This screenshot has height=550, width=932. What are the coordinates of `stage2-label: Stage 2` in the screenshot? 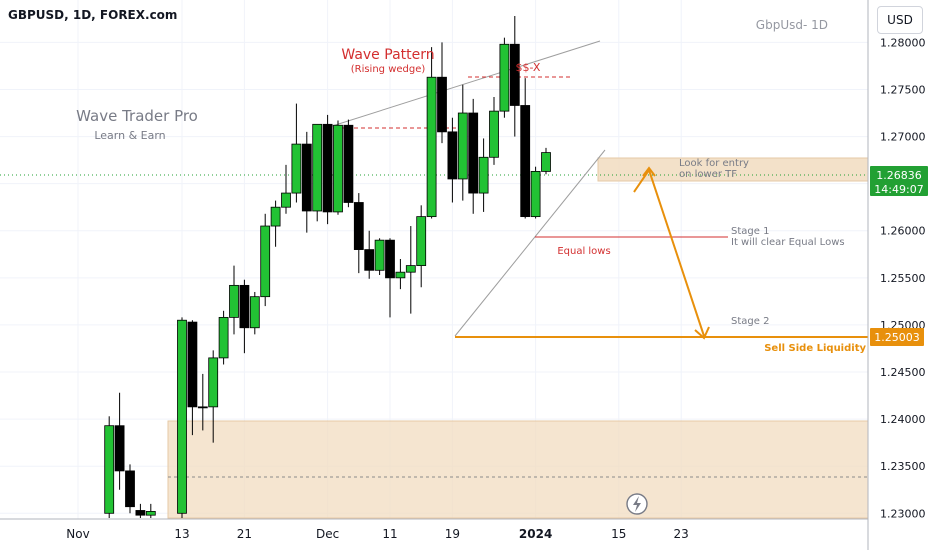 It's located at (750, 321).